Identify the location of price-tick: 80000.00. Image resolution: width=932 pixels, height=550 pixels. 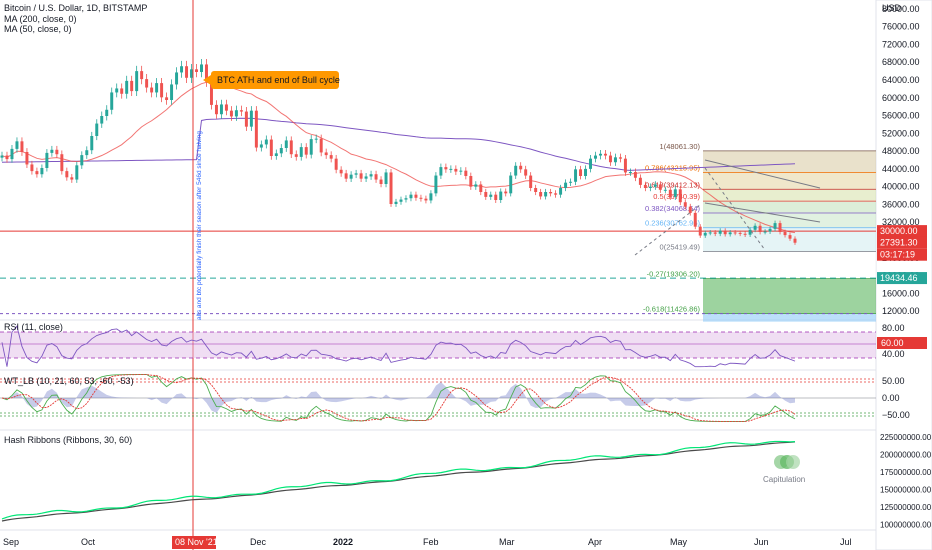
(901, 9).